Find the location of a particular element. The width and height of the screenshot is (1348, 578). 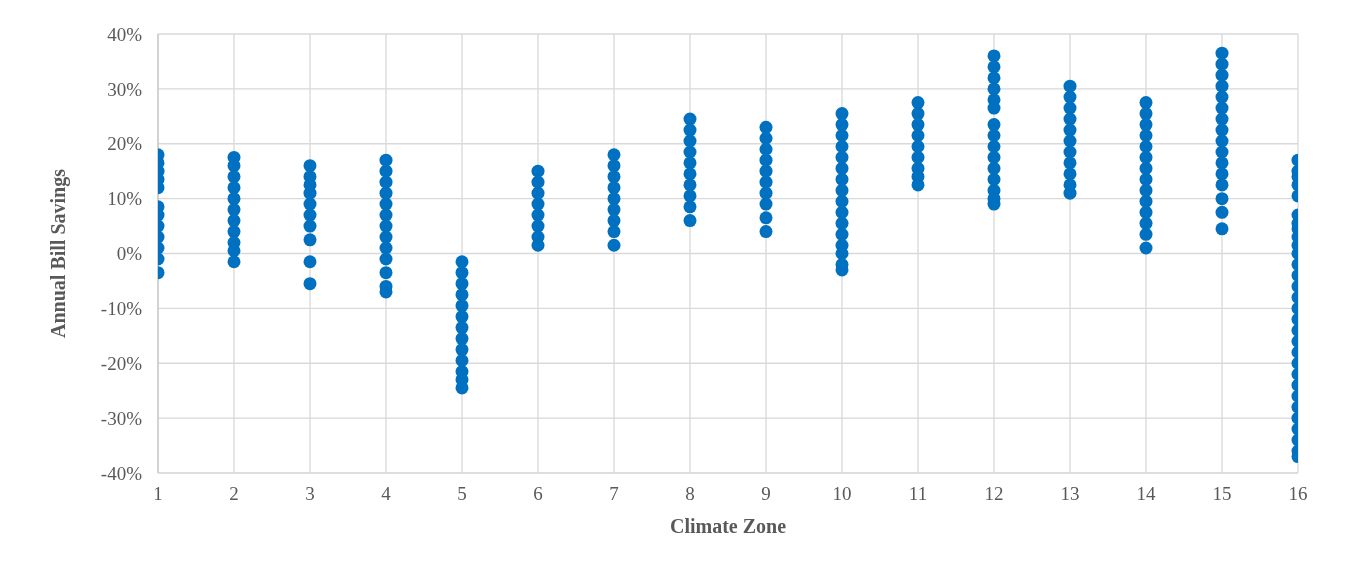

x-tick-label: 14 is located at coordinates (1146, 494).